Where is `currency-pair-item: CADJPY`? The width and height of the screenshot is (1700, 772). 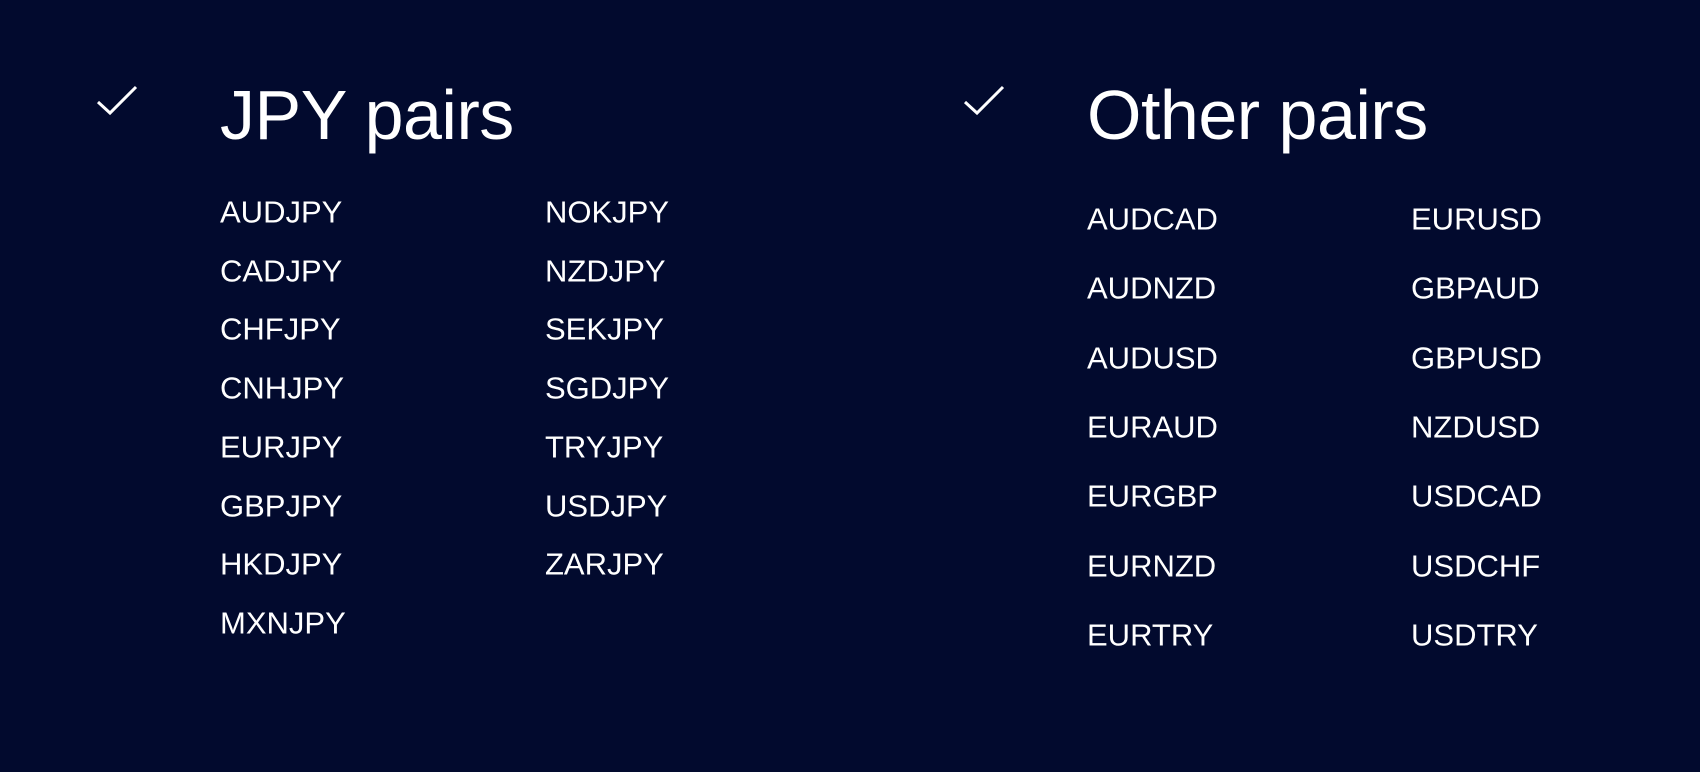 currency-pair-item: CADJPY is located at coordinates (281, 271).